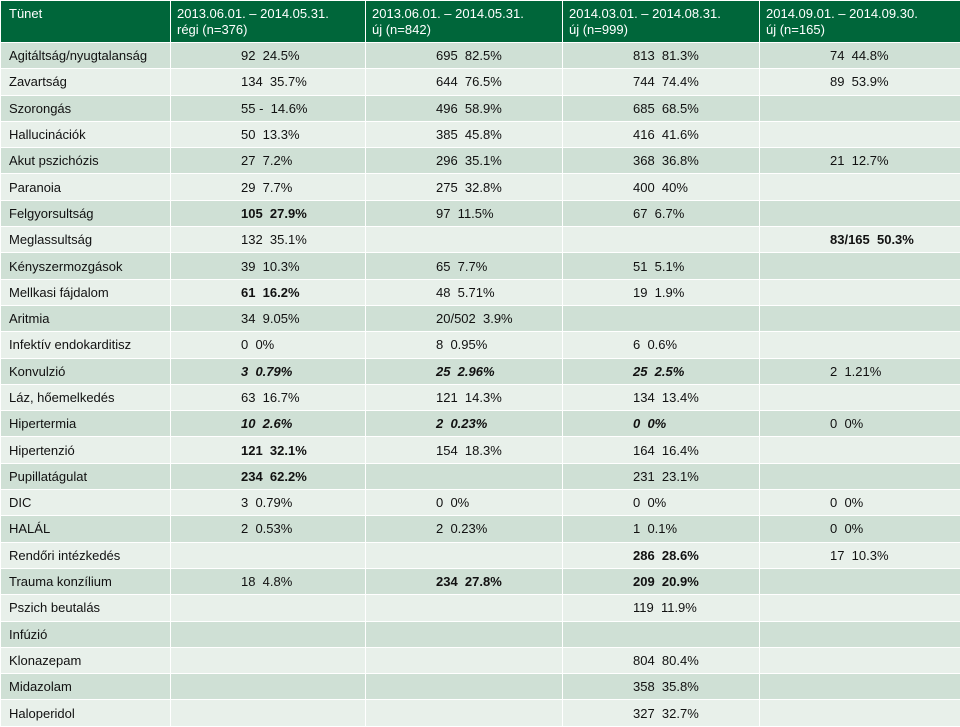 This screenshot has height=727, width=960. What do you see at coordinates (860, 56) in the screenshot?
I see `cell-value: 74 44.8%` at bounding box center [860, 56].